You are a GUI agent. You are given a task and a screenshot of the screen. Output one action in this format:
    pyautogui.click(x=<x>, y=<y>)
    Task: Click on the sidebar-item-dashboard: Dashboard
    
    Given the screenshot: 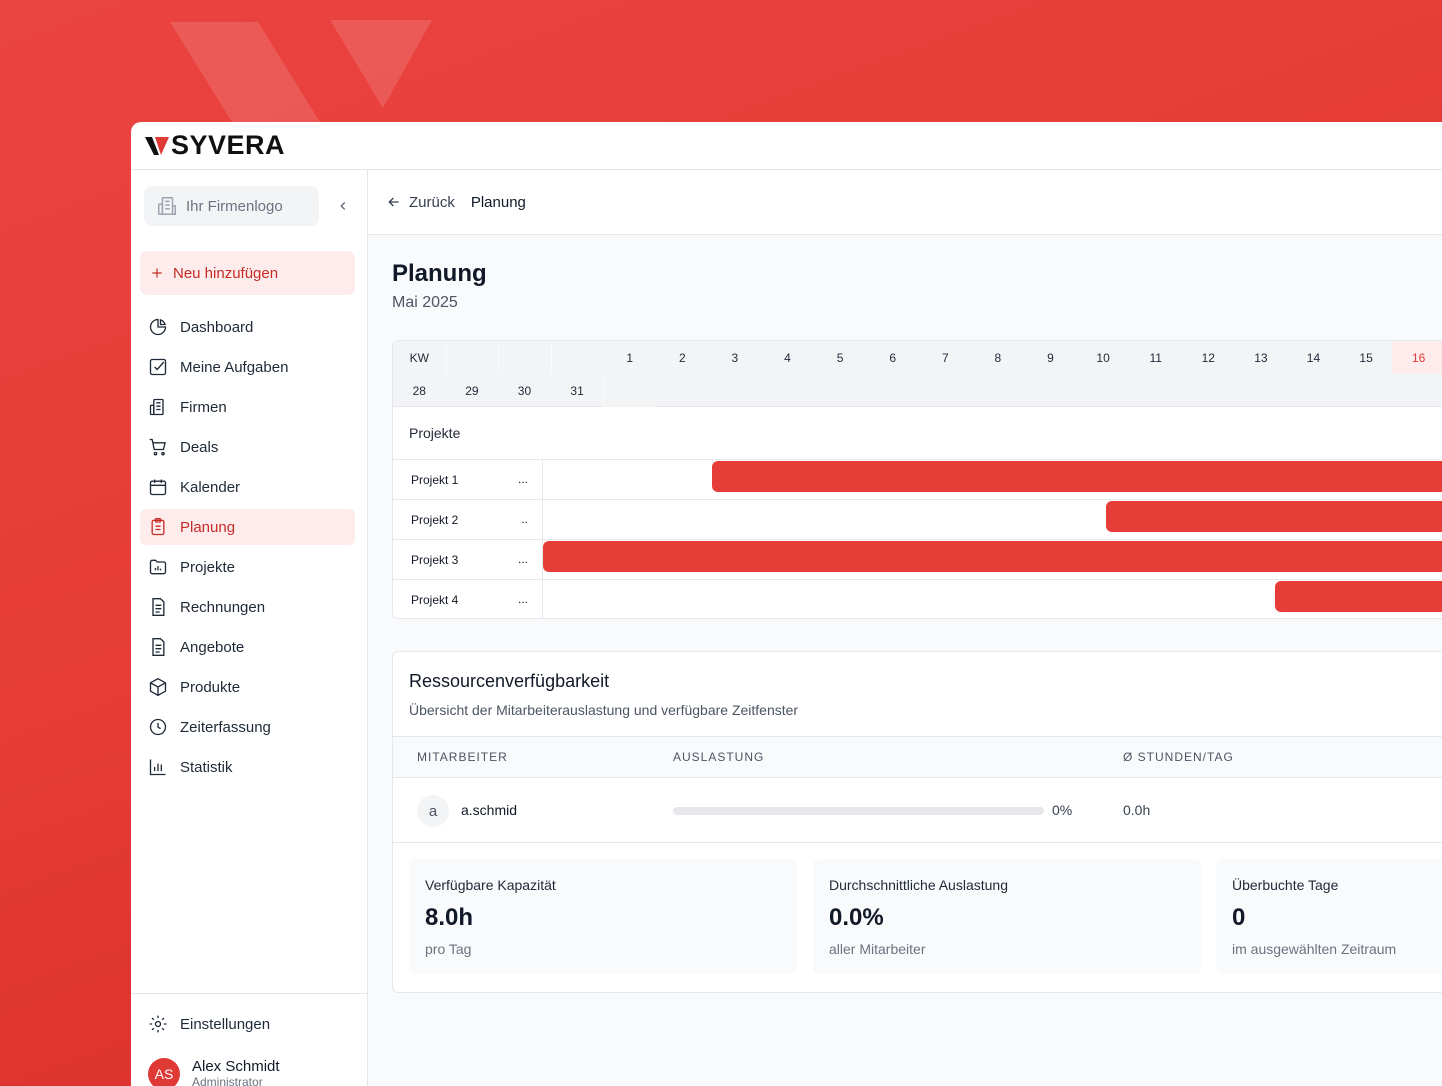 What is the action you would take?
    pyautogui.click(x=247, y=327)
    